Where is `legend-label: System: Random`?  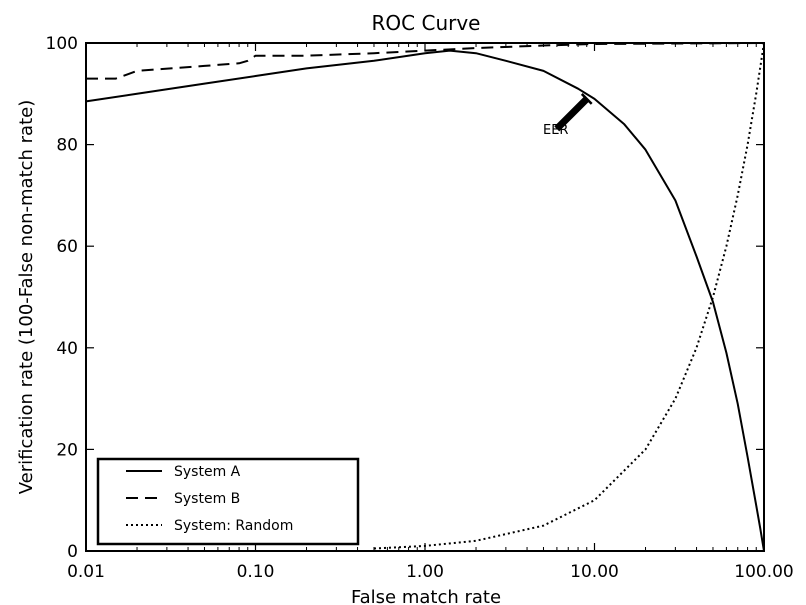 legend-label: System: Random is located at coordinates (233, 526).